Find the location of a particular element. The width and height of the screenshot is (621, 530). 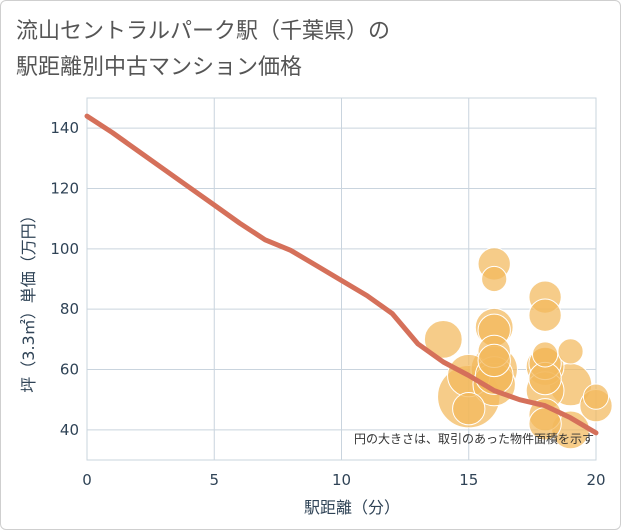

y-tick-label: 60 is located at coordinates (69, 370).